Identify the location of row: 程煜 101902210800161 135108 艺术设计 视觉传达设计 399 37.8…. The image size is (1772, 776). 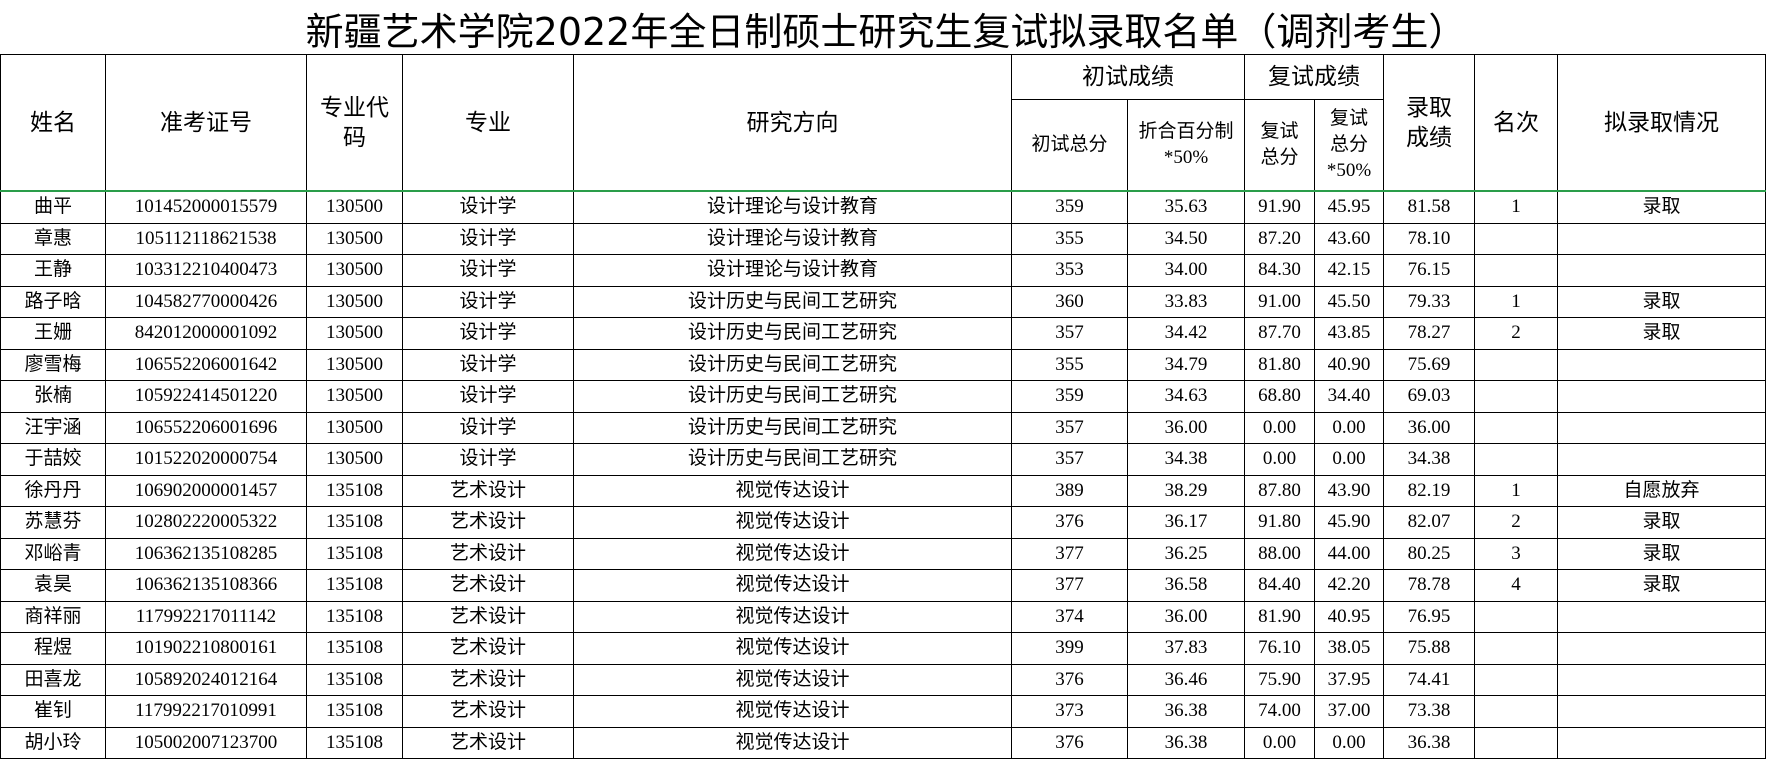
(883, 648).